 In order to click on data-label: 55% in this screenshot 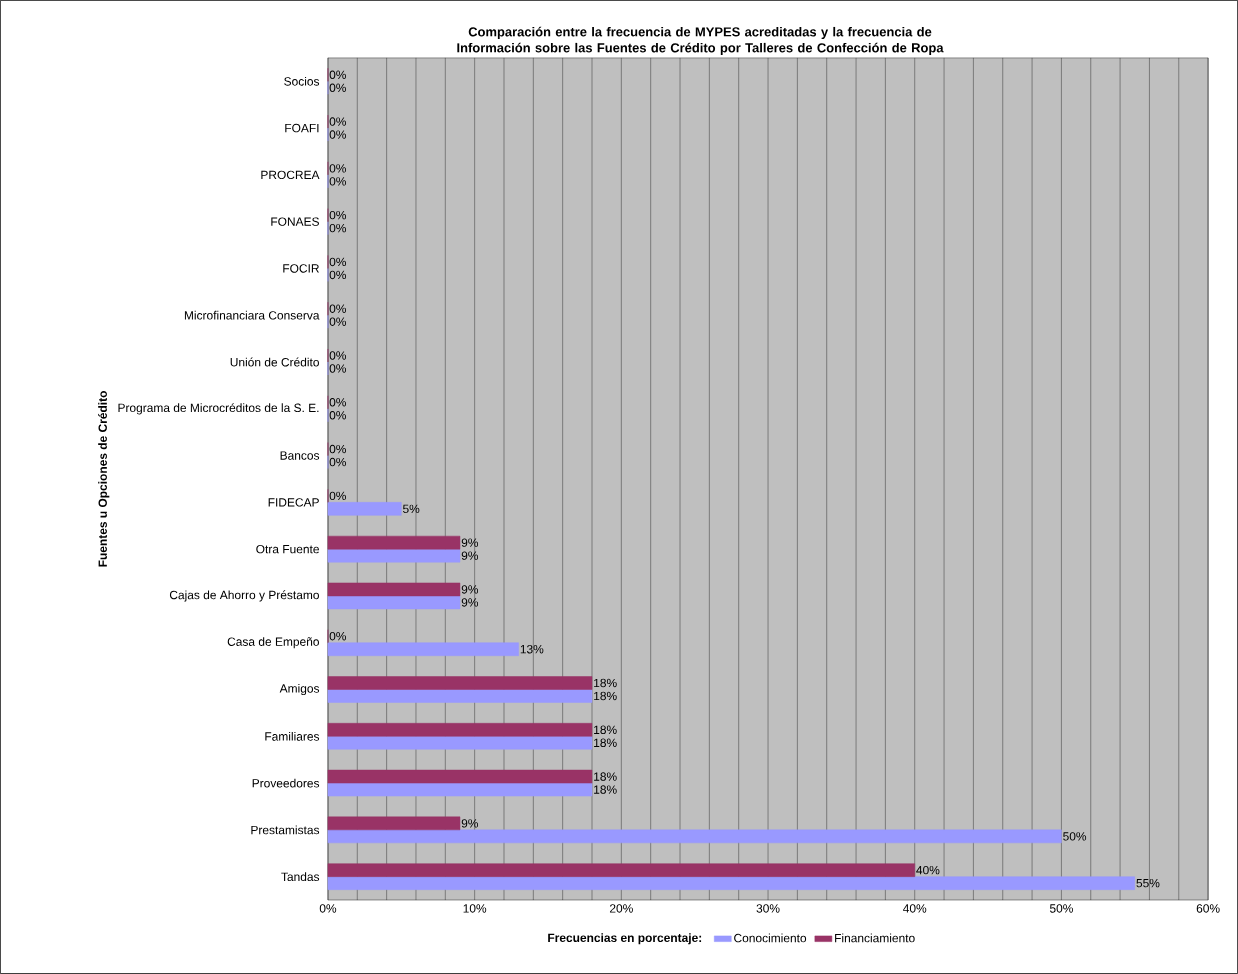, I will do `click(1148, 883)`.